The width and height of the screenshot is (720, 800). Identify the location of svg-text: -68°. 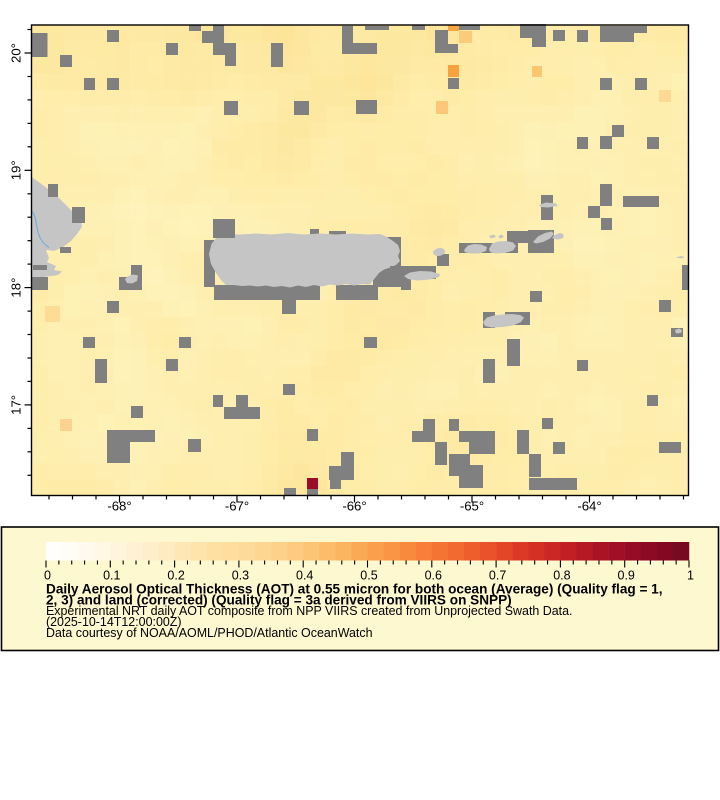
(119, 506).